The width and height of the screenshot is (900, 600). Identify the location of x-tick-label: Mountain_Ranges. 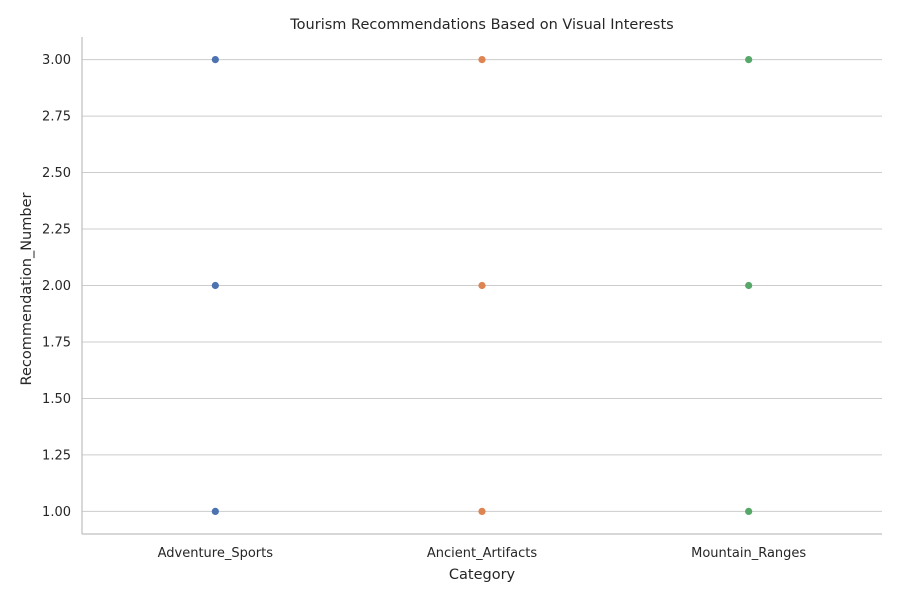
(748, 553).